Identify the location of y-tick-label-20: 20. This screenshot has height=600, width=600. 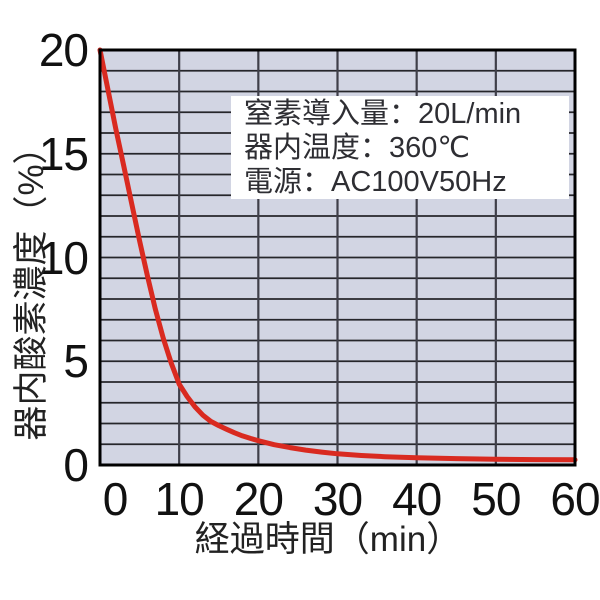
(63, 50).